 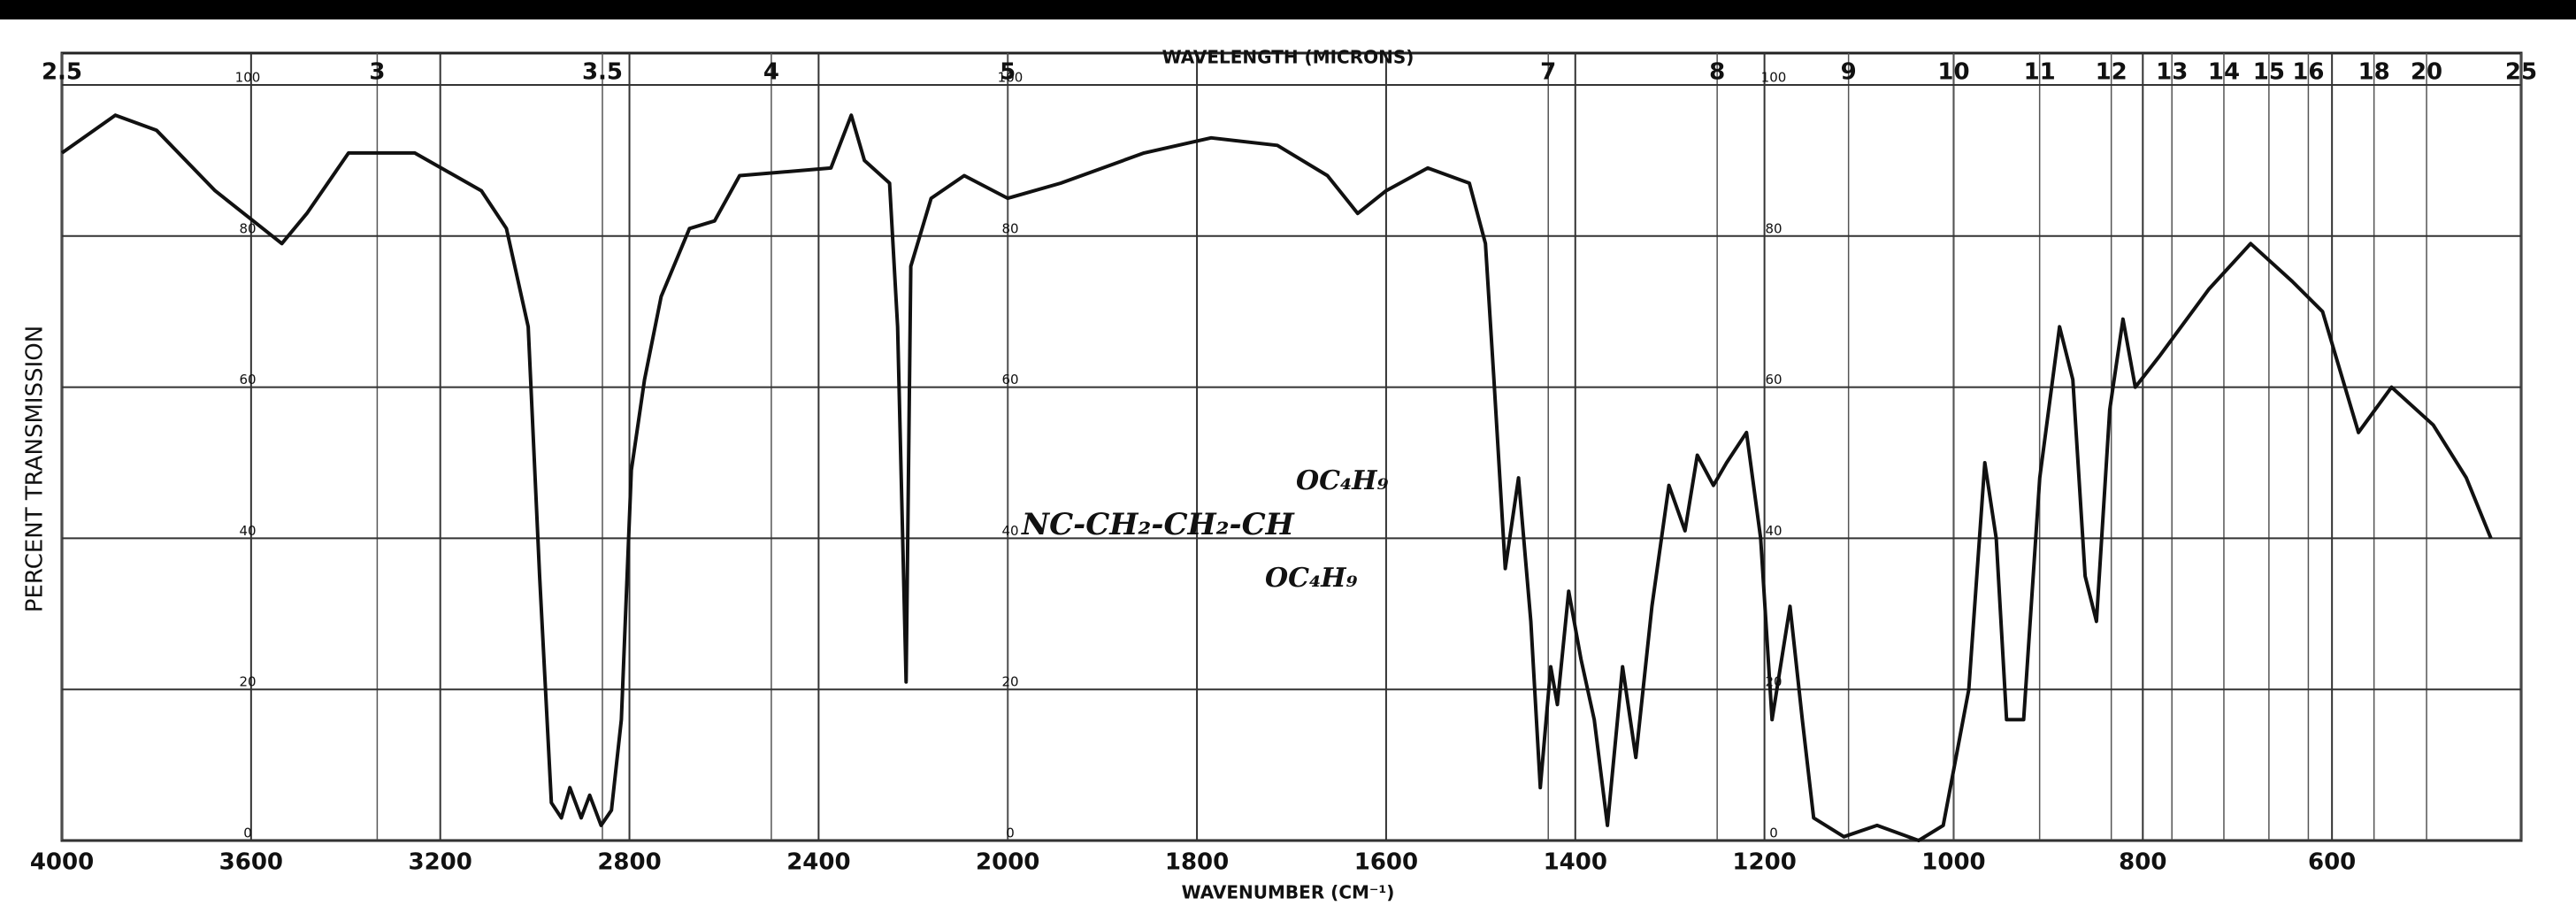 What do you see at coordinates (771, 72) in the screenshot?
I see `x2-tick-label: 4` at bounding box center [771, 72].